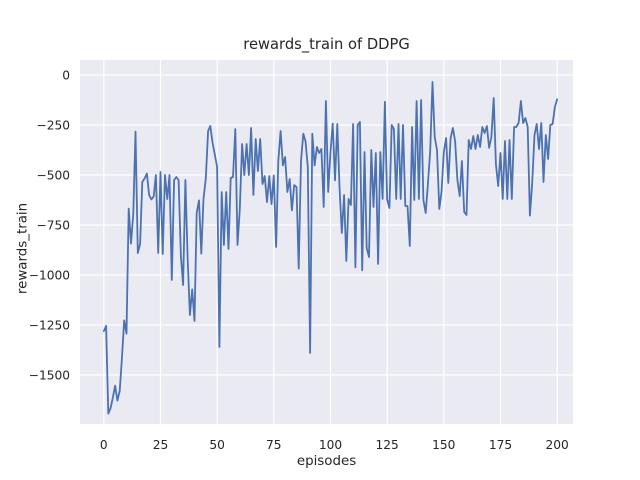  Describe the element at coordinates (330, 445) in the screenshot. I see `x-tick-label: 100` at that location.